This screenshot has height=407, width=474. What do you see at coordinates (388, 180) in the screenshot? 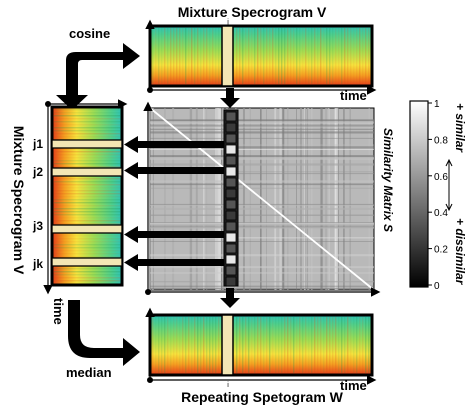
I see `similarity-matrix-label: Similarity Matrix S` at bounding box center [388, 180].